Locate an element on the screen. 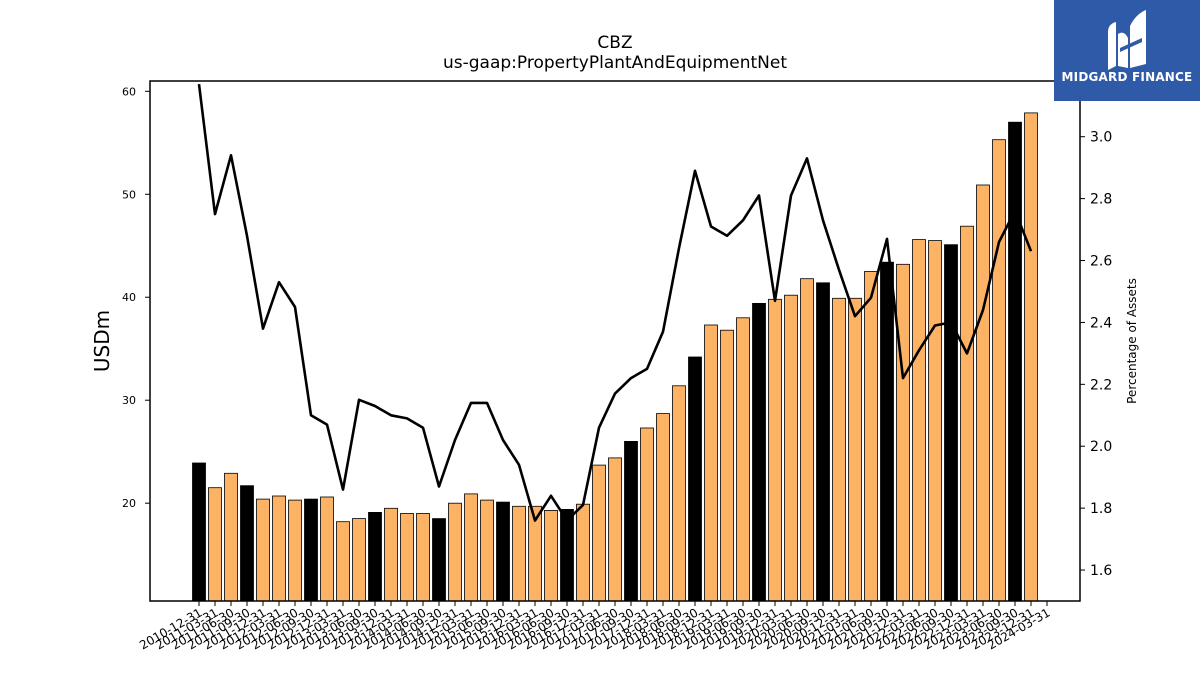  midgard-finance-logo: MIDGARD FINANCE is located at coordinates (1127, 50).